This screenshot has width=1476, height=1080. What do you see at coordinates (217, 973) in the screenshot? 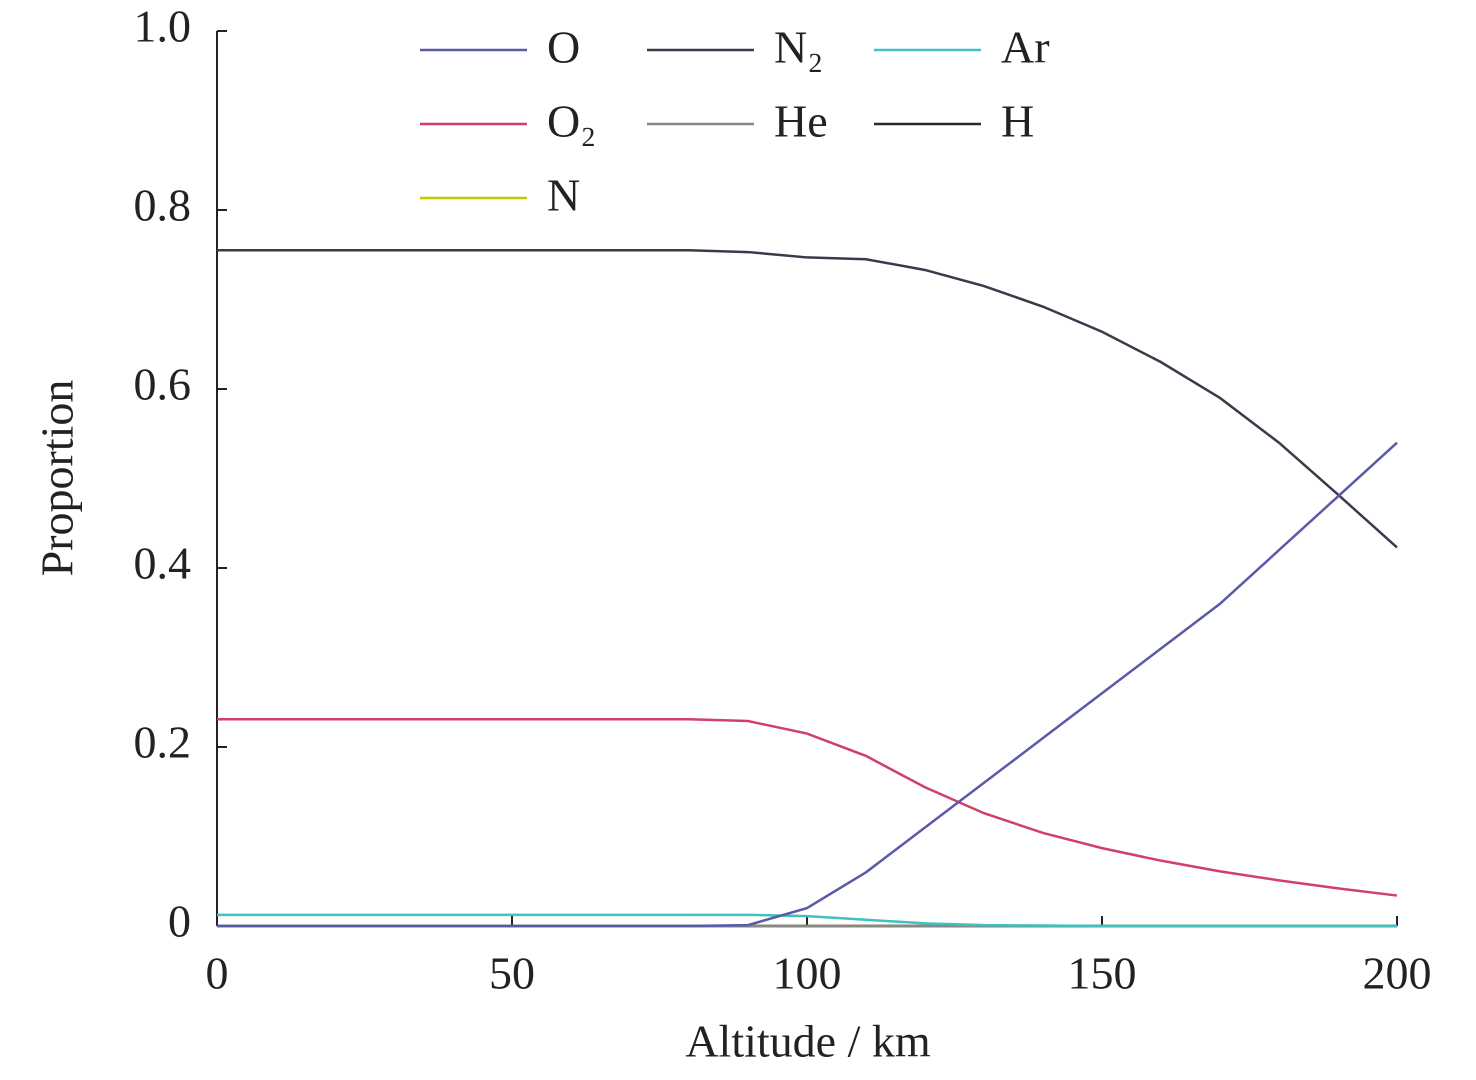
I see `x-tick-label: 0` at bounding box center [217, 973].